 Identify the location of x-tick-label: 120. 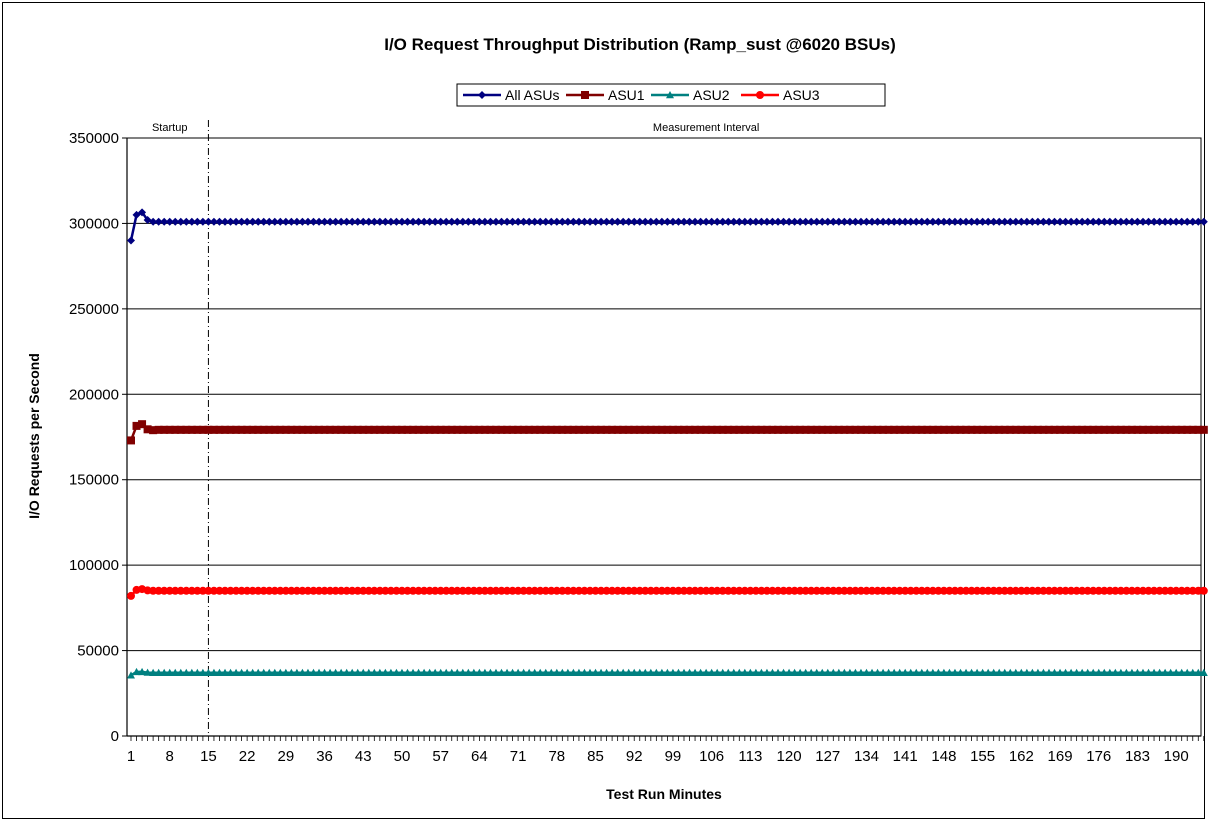
(789, 756).